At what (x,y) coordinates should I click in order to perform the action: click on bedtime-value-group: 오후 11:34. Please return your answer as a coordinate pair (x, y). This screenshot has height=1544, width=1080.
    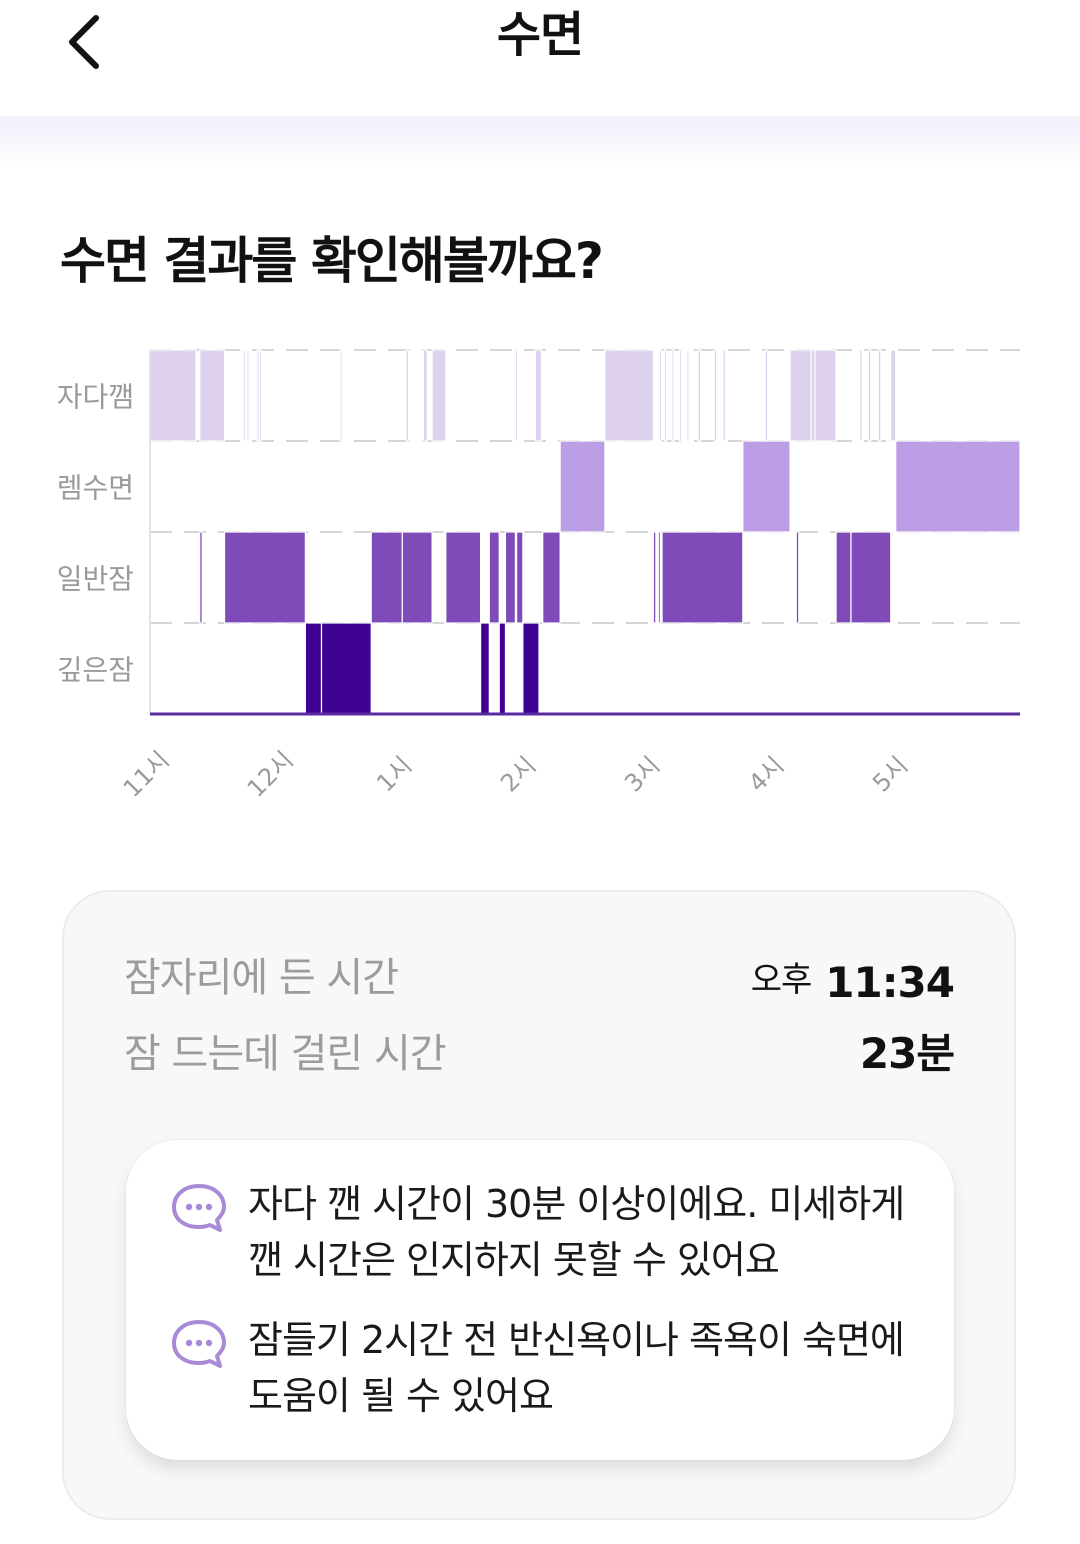
    Looking at the image, I should click on (852, 981).